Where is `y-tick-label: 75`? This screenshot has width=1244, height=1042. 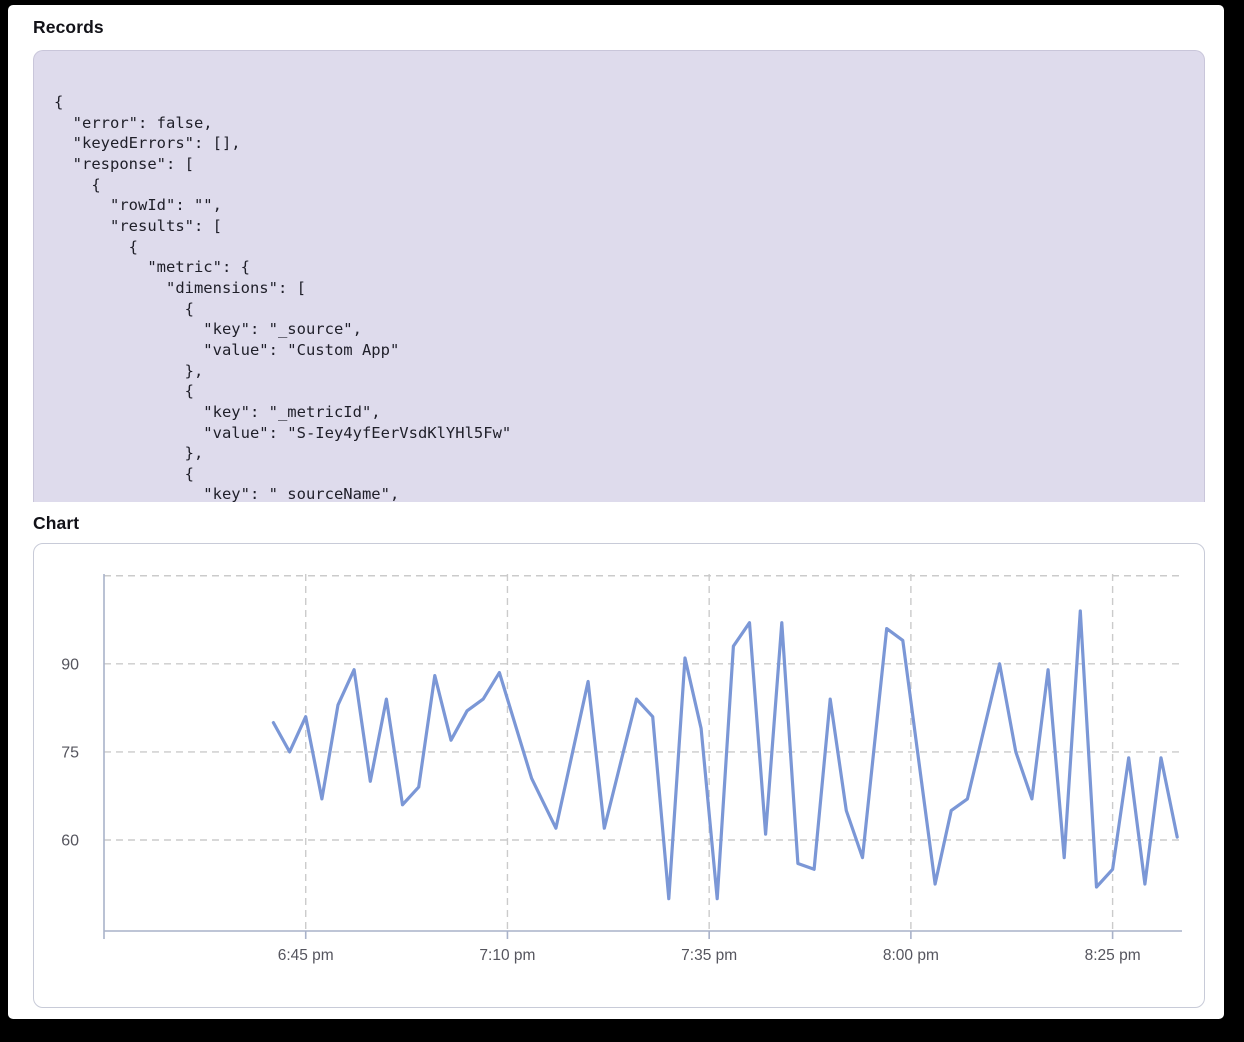
y-tick-label: 75 is located at coordinates (70, 752).